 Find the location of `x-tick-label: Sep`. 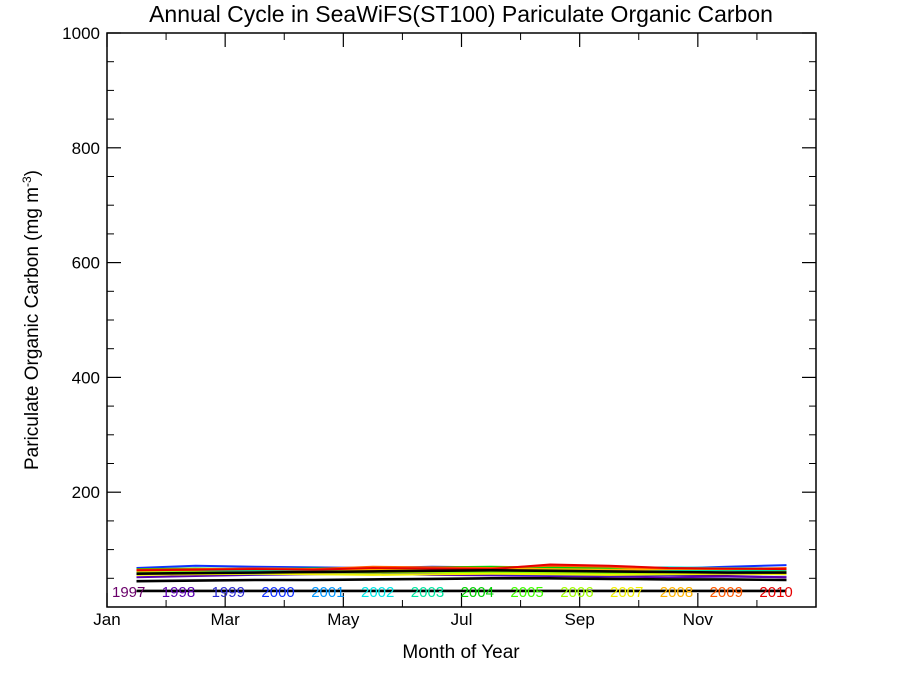

x-tick-label: Sep is located at coordinates (580, 619).